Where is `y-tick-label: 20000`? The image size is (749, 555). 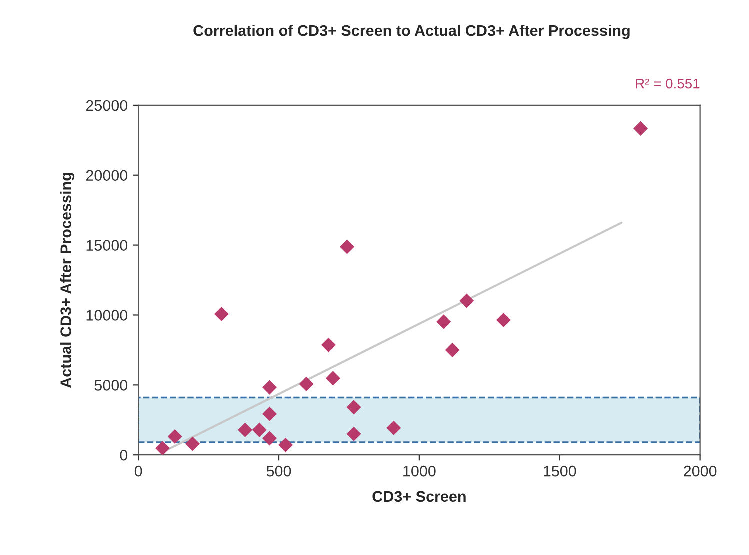 y-tick-label: 20000 is located at coordinates (107, 176).